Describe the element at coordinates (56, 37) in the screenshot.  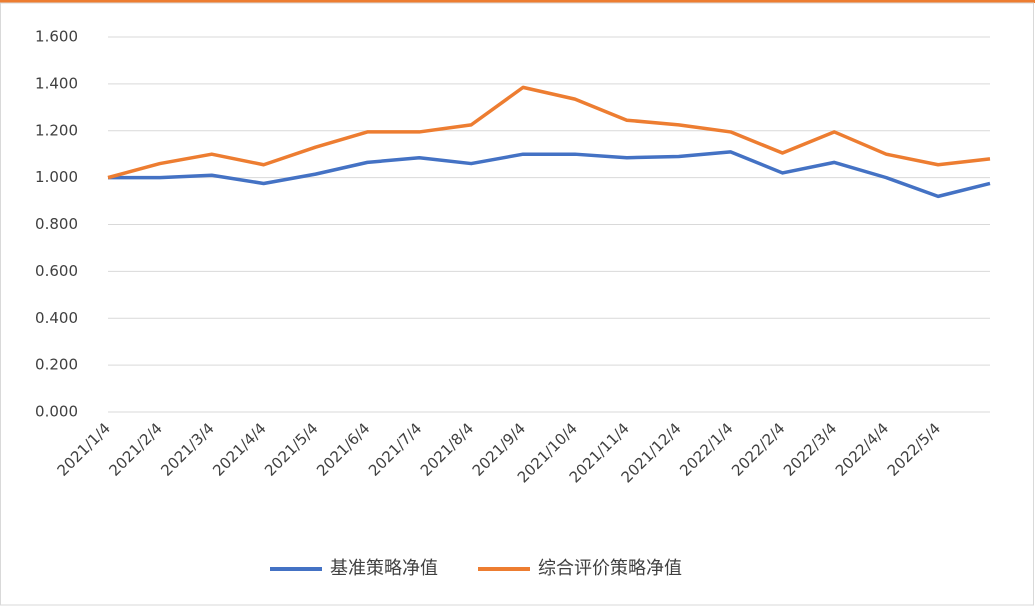
I see `y-tick-label: 1.600` at that location.